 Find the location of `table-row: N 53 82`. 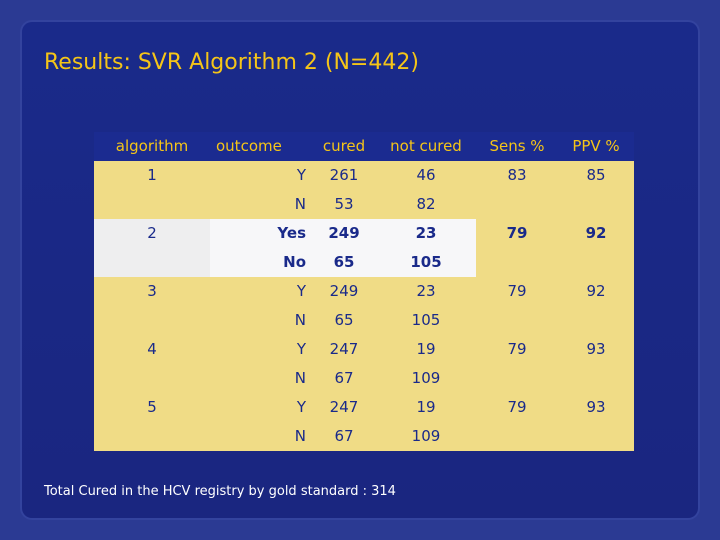

table-row: N 53 82 is located at coordinates (364, 204).